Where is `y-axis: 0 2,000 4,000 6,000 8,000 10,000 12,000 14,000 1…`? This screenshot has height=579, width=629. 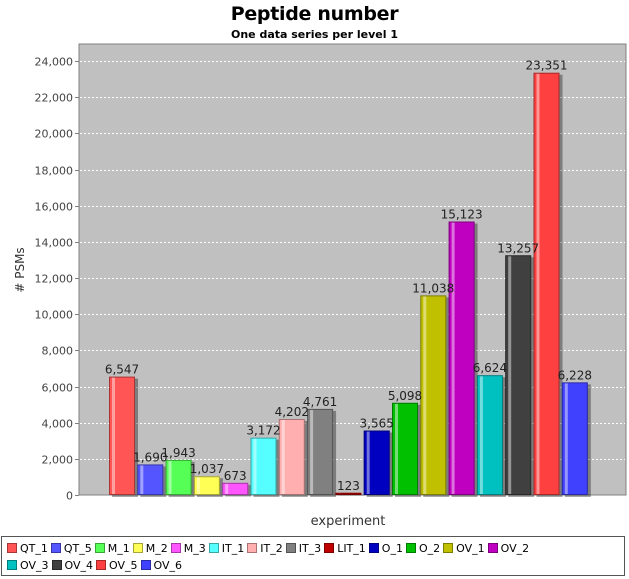 y-axis: 0 2,000 4,000 6,000 8,000 10,000 12,000 14,000 1… is located at coordinates (57, 279).